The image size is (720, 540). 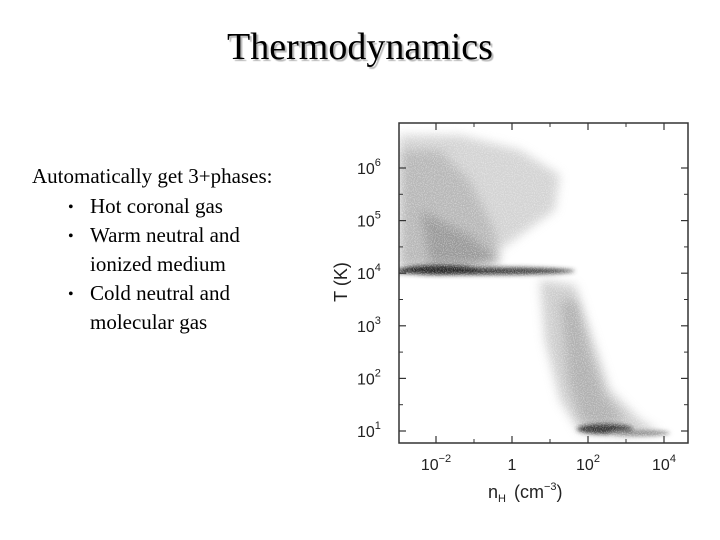 I want to click on y-tick-label: 10⁴, so click(x=369, y=272).